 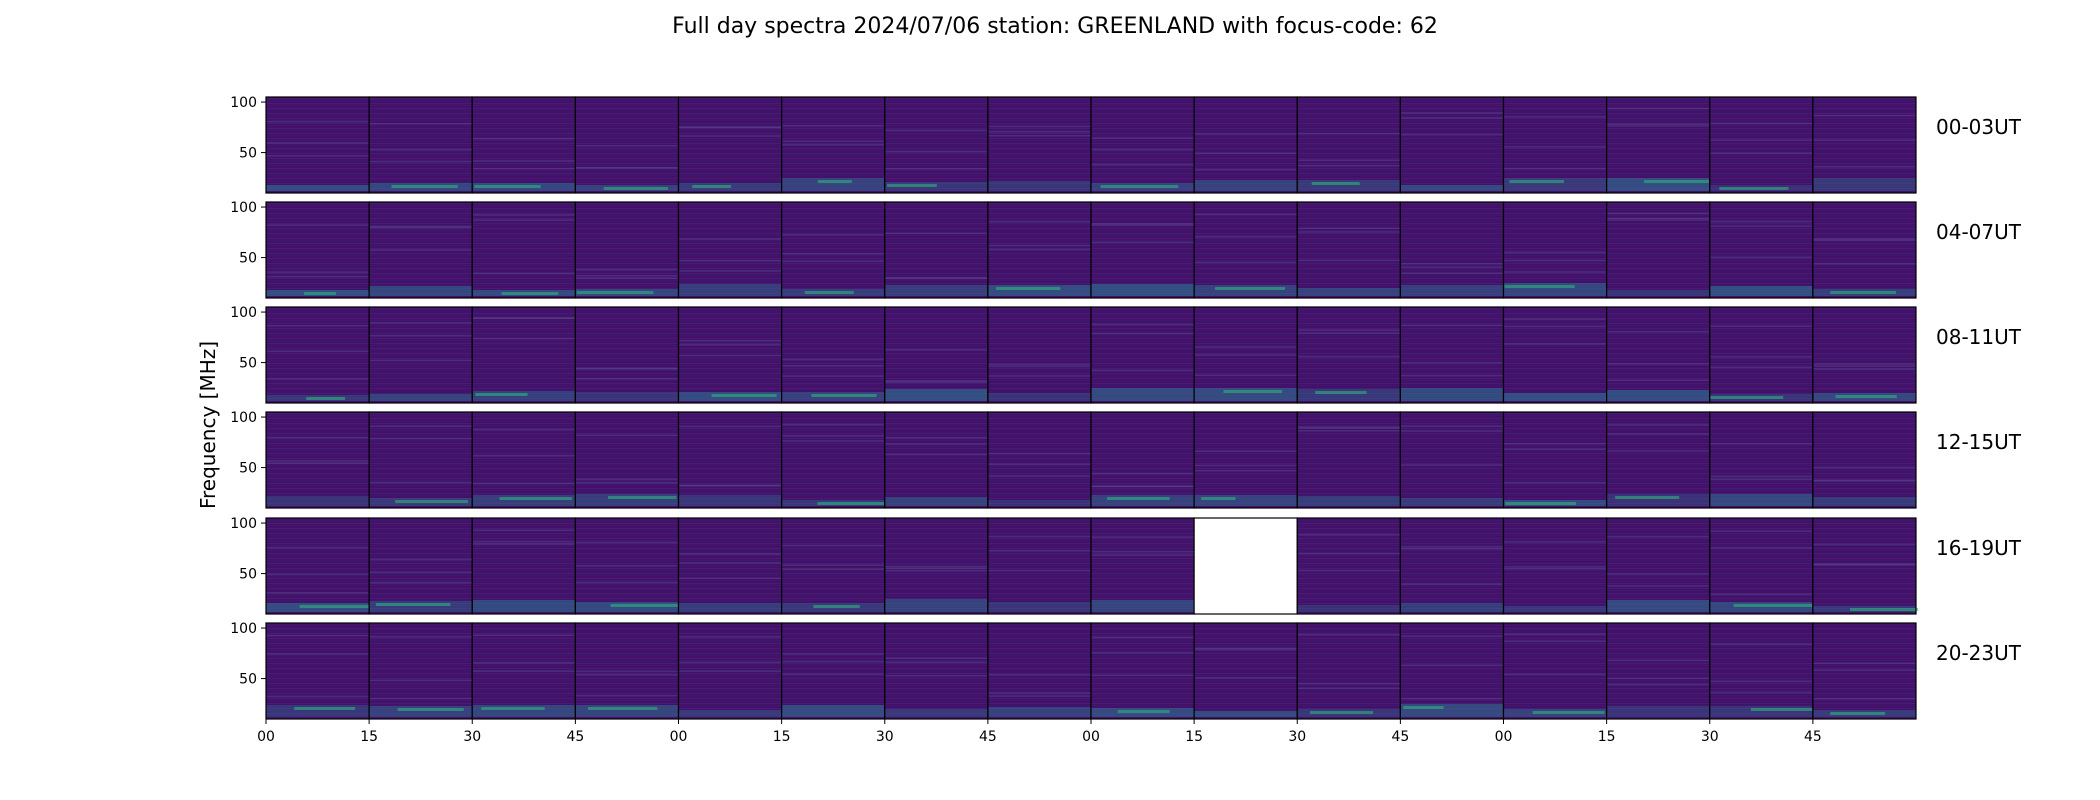 What do you see at coordinates (1979, 442) in the screenshot?
I see `row-time-label: 12-15UT` at bounding box center [1979, 442].